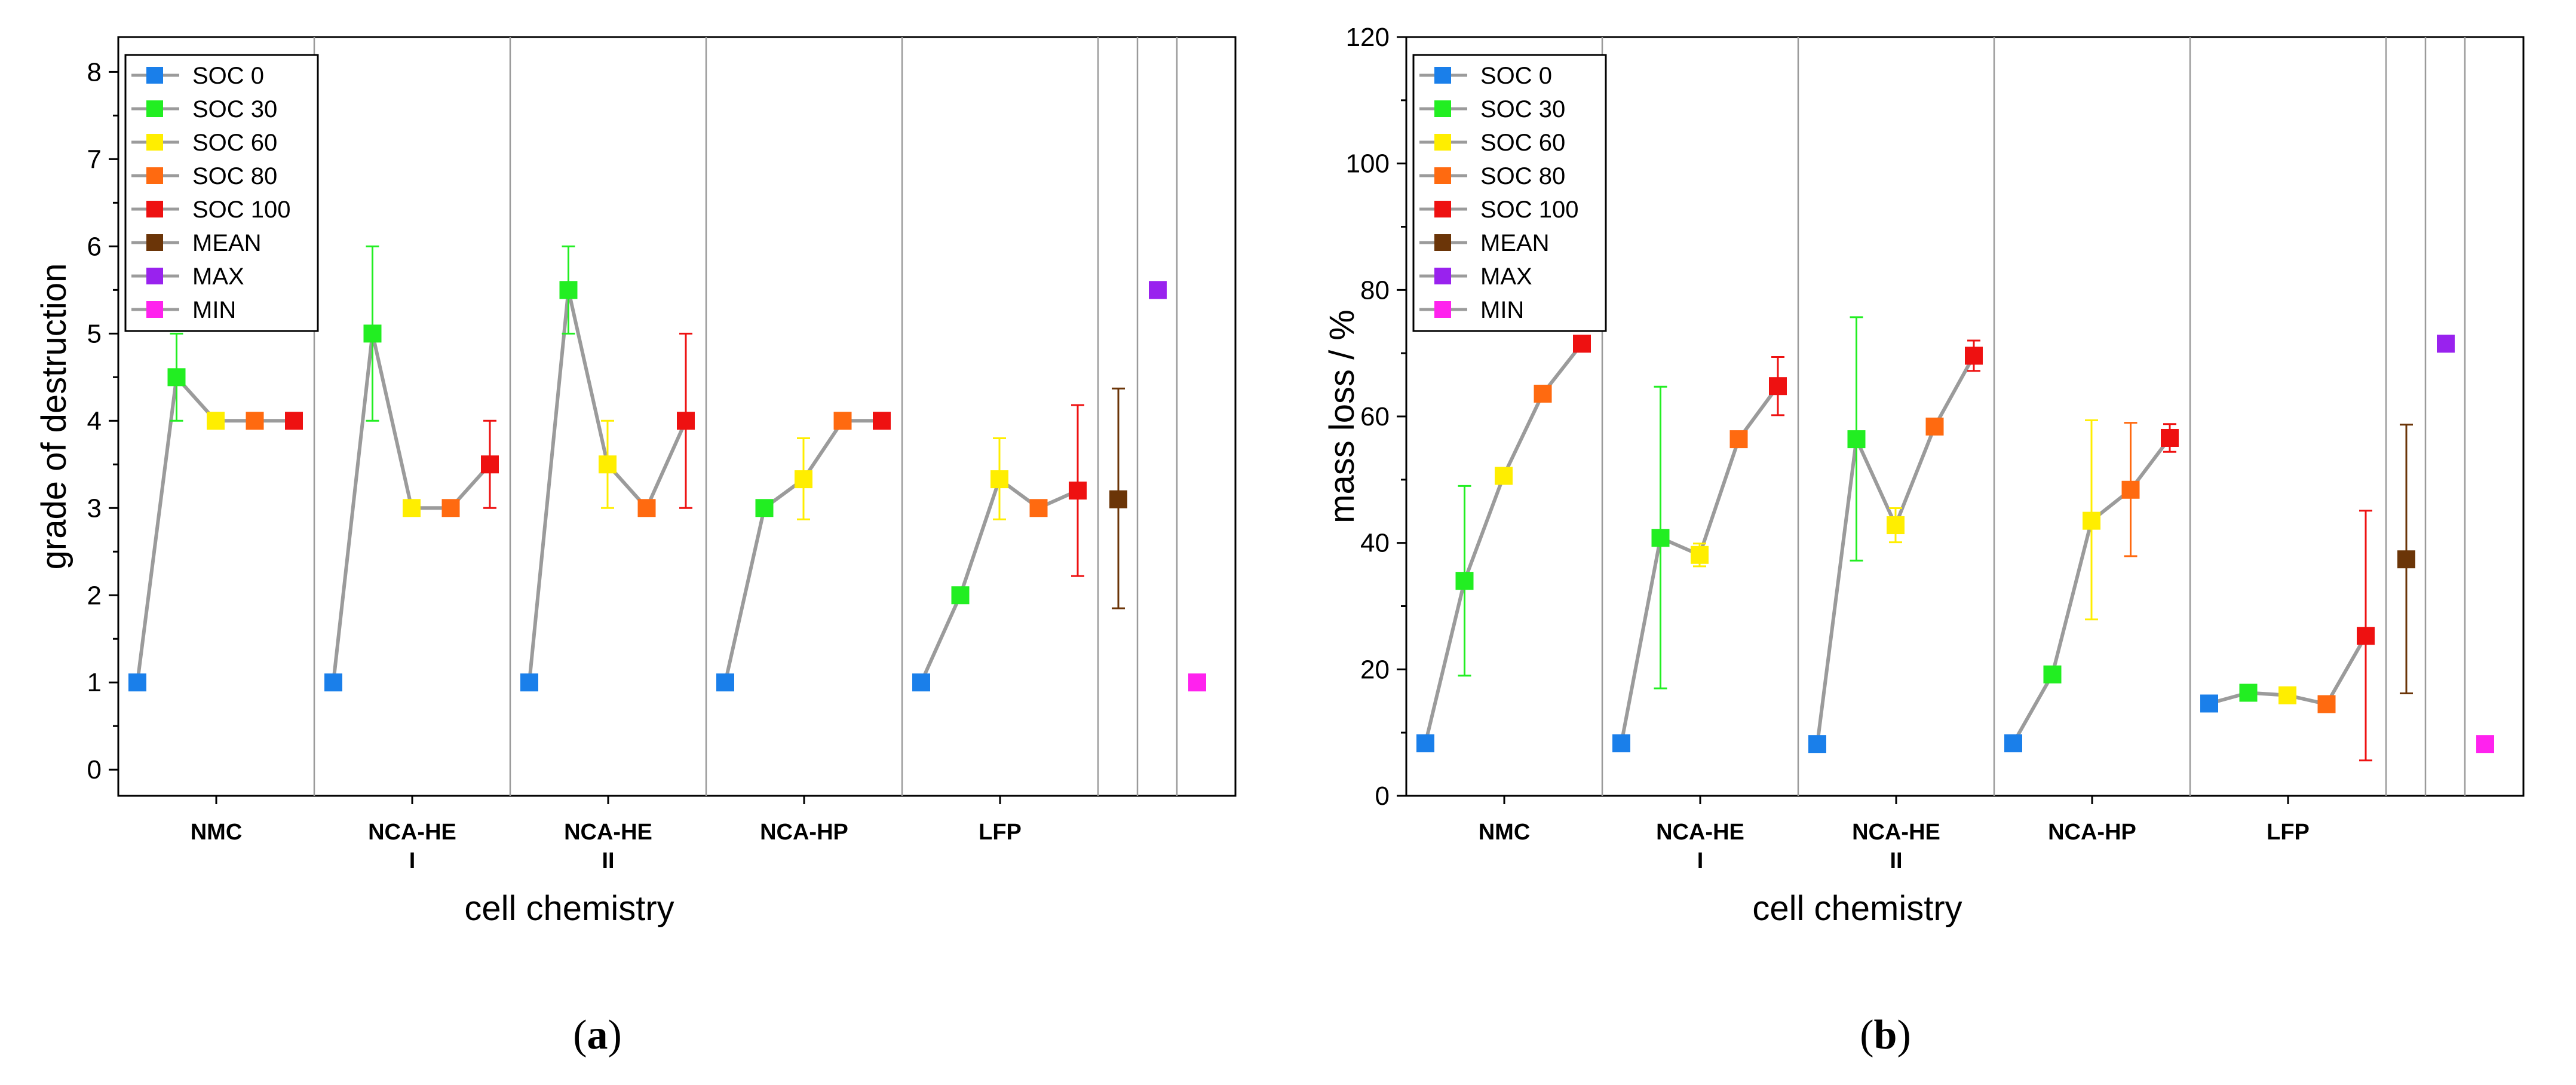  I want to click on y-tick-label: 1, so click(94, 682).